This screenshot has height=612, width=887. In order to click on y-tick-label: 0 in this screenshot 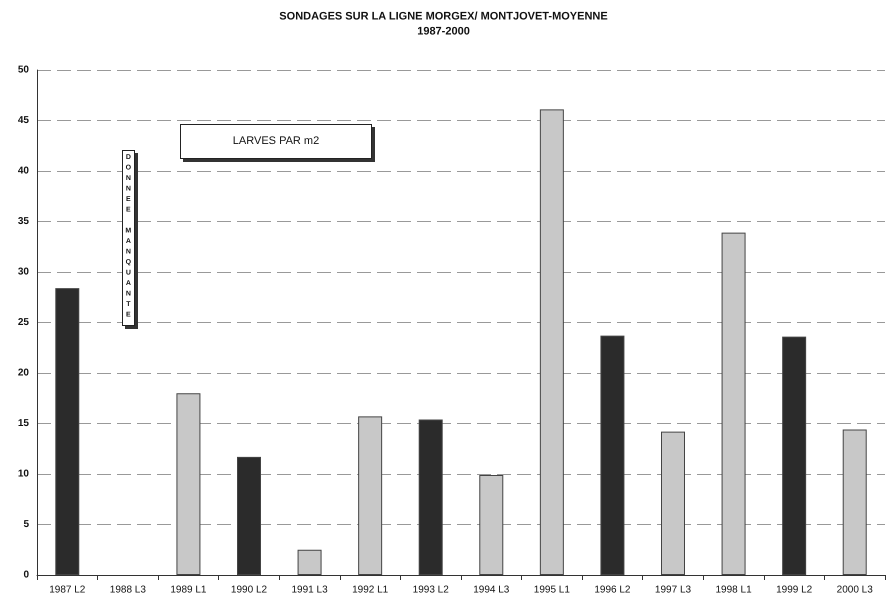, I will do `click(26, 575)`.